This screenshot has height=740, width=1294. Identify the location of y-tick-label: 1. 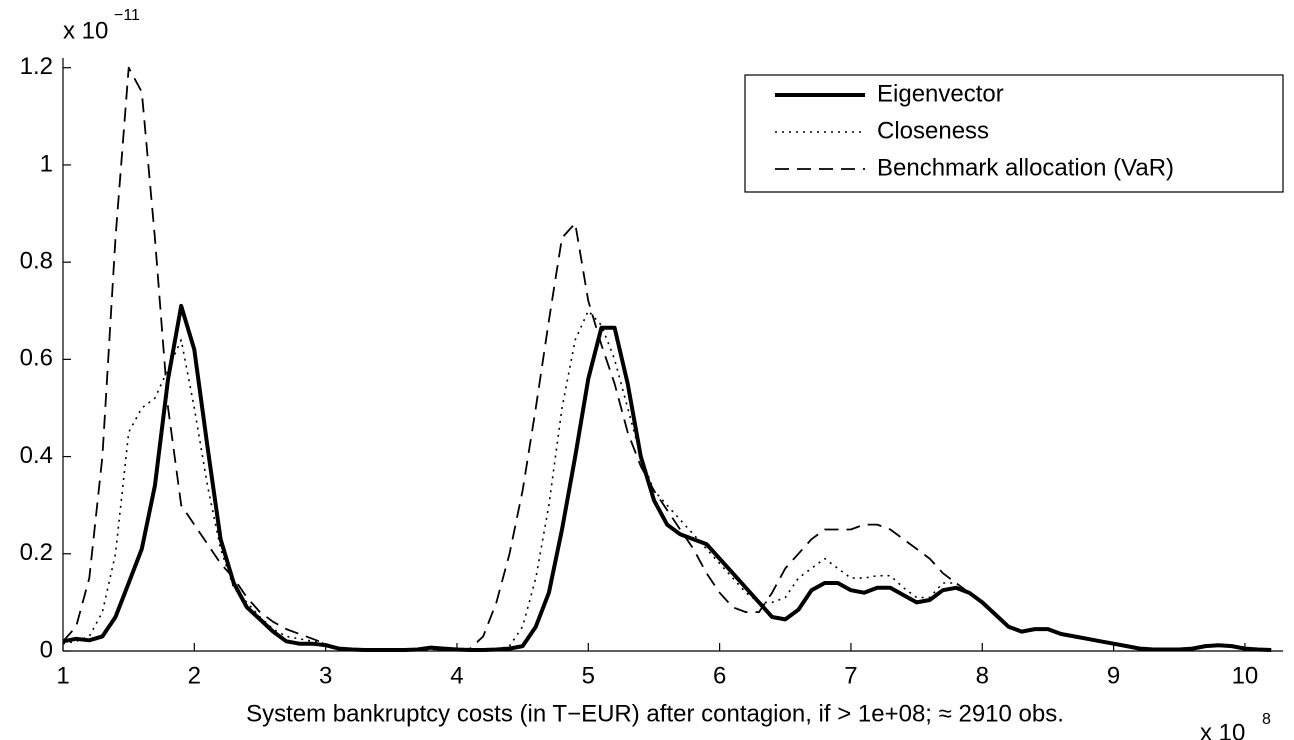
(46, 163).